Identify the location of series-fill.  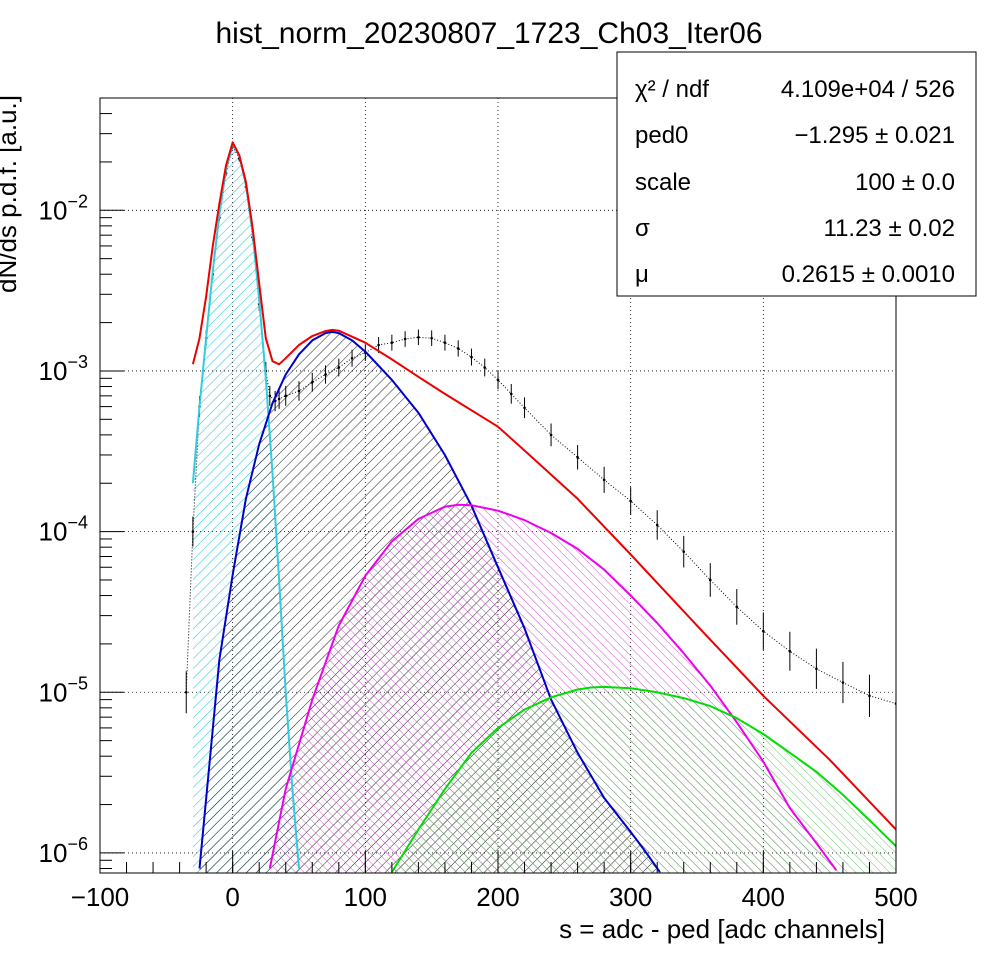
(643, 779).